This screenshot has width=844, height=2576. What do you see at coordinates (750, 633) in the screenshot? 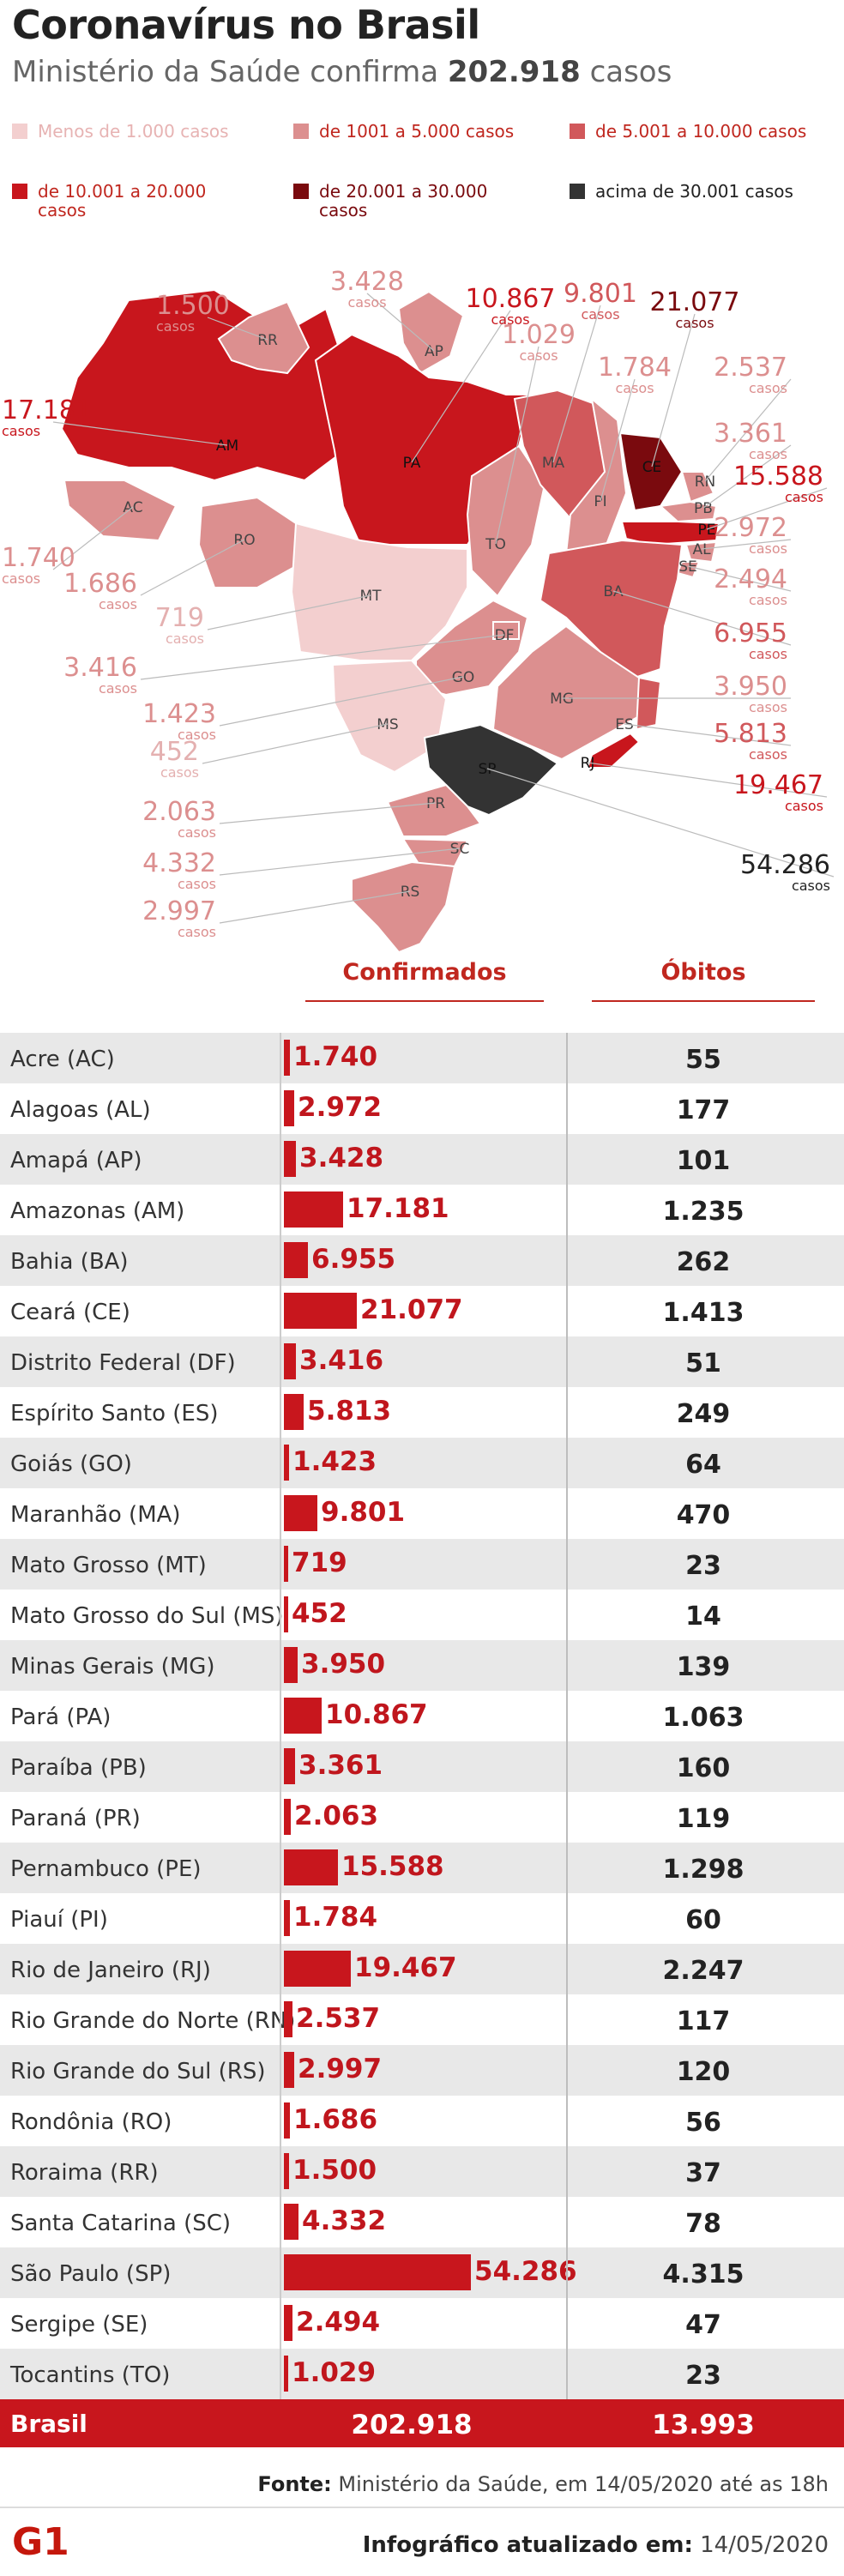
I see `callout-value-ba: 6.955` at bounding box center [750, 633].